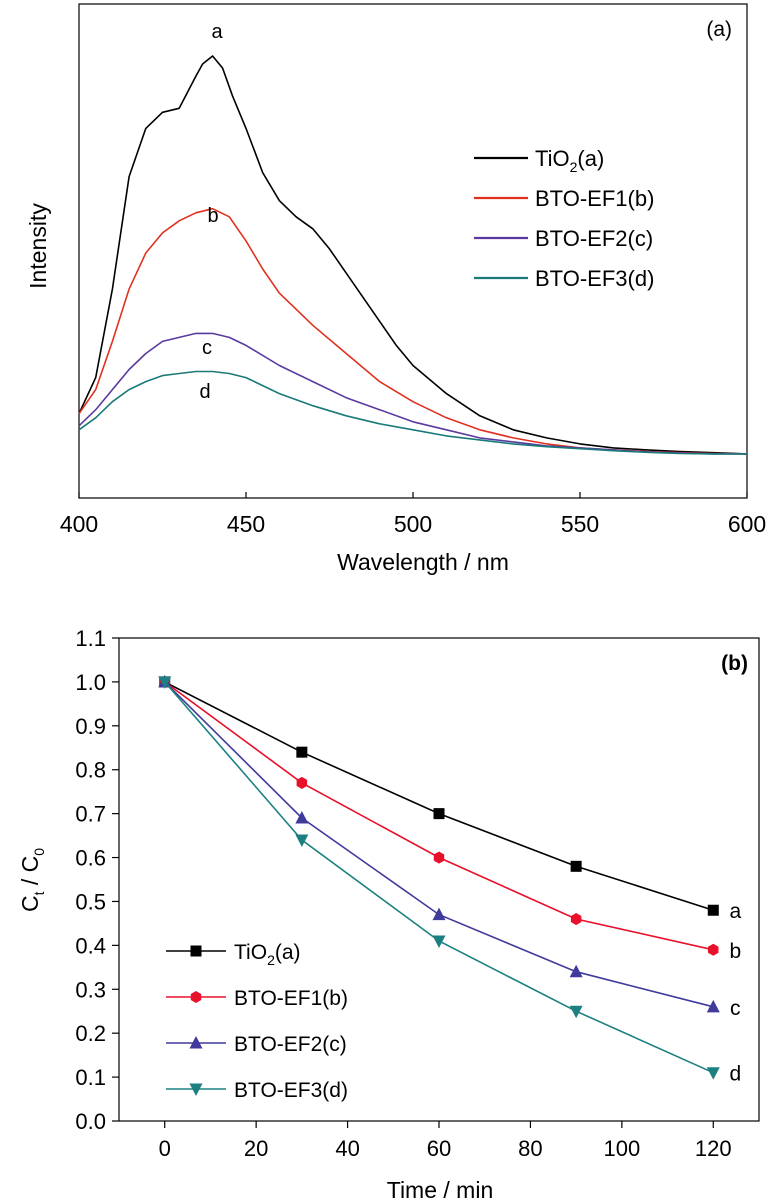 This screenshot has height=1204, width=773. What do you see at coordinates (257, 1021) in the screenshot?
I see `panel-b-legend: TiO2(a) BTO-EF1(b) BTO-EF2(c) BTO-EF3(d)` at bounding box center [257, 1021].